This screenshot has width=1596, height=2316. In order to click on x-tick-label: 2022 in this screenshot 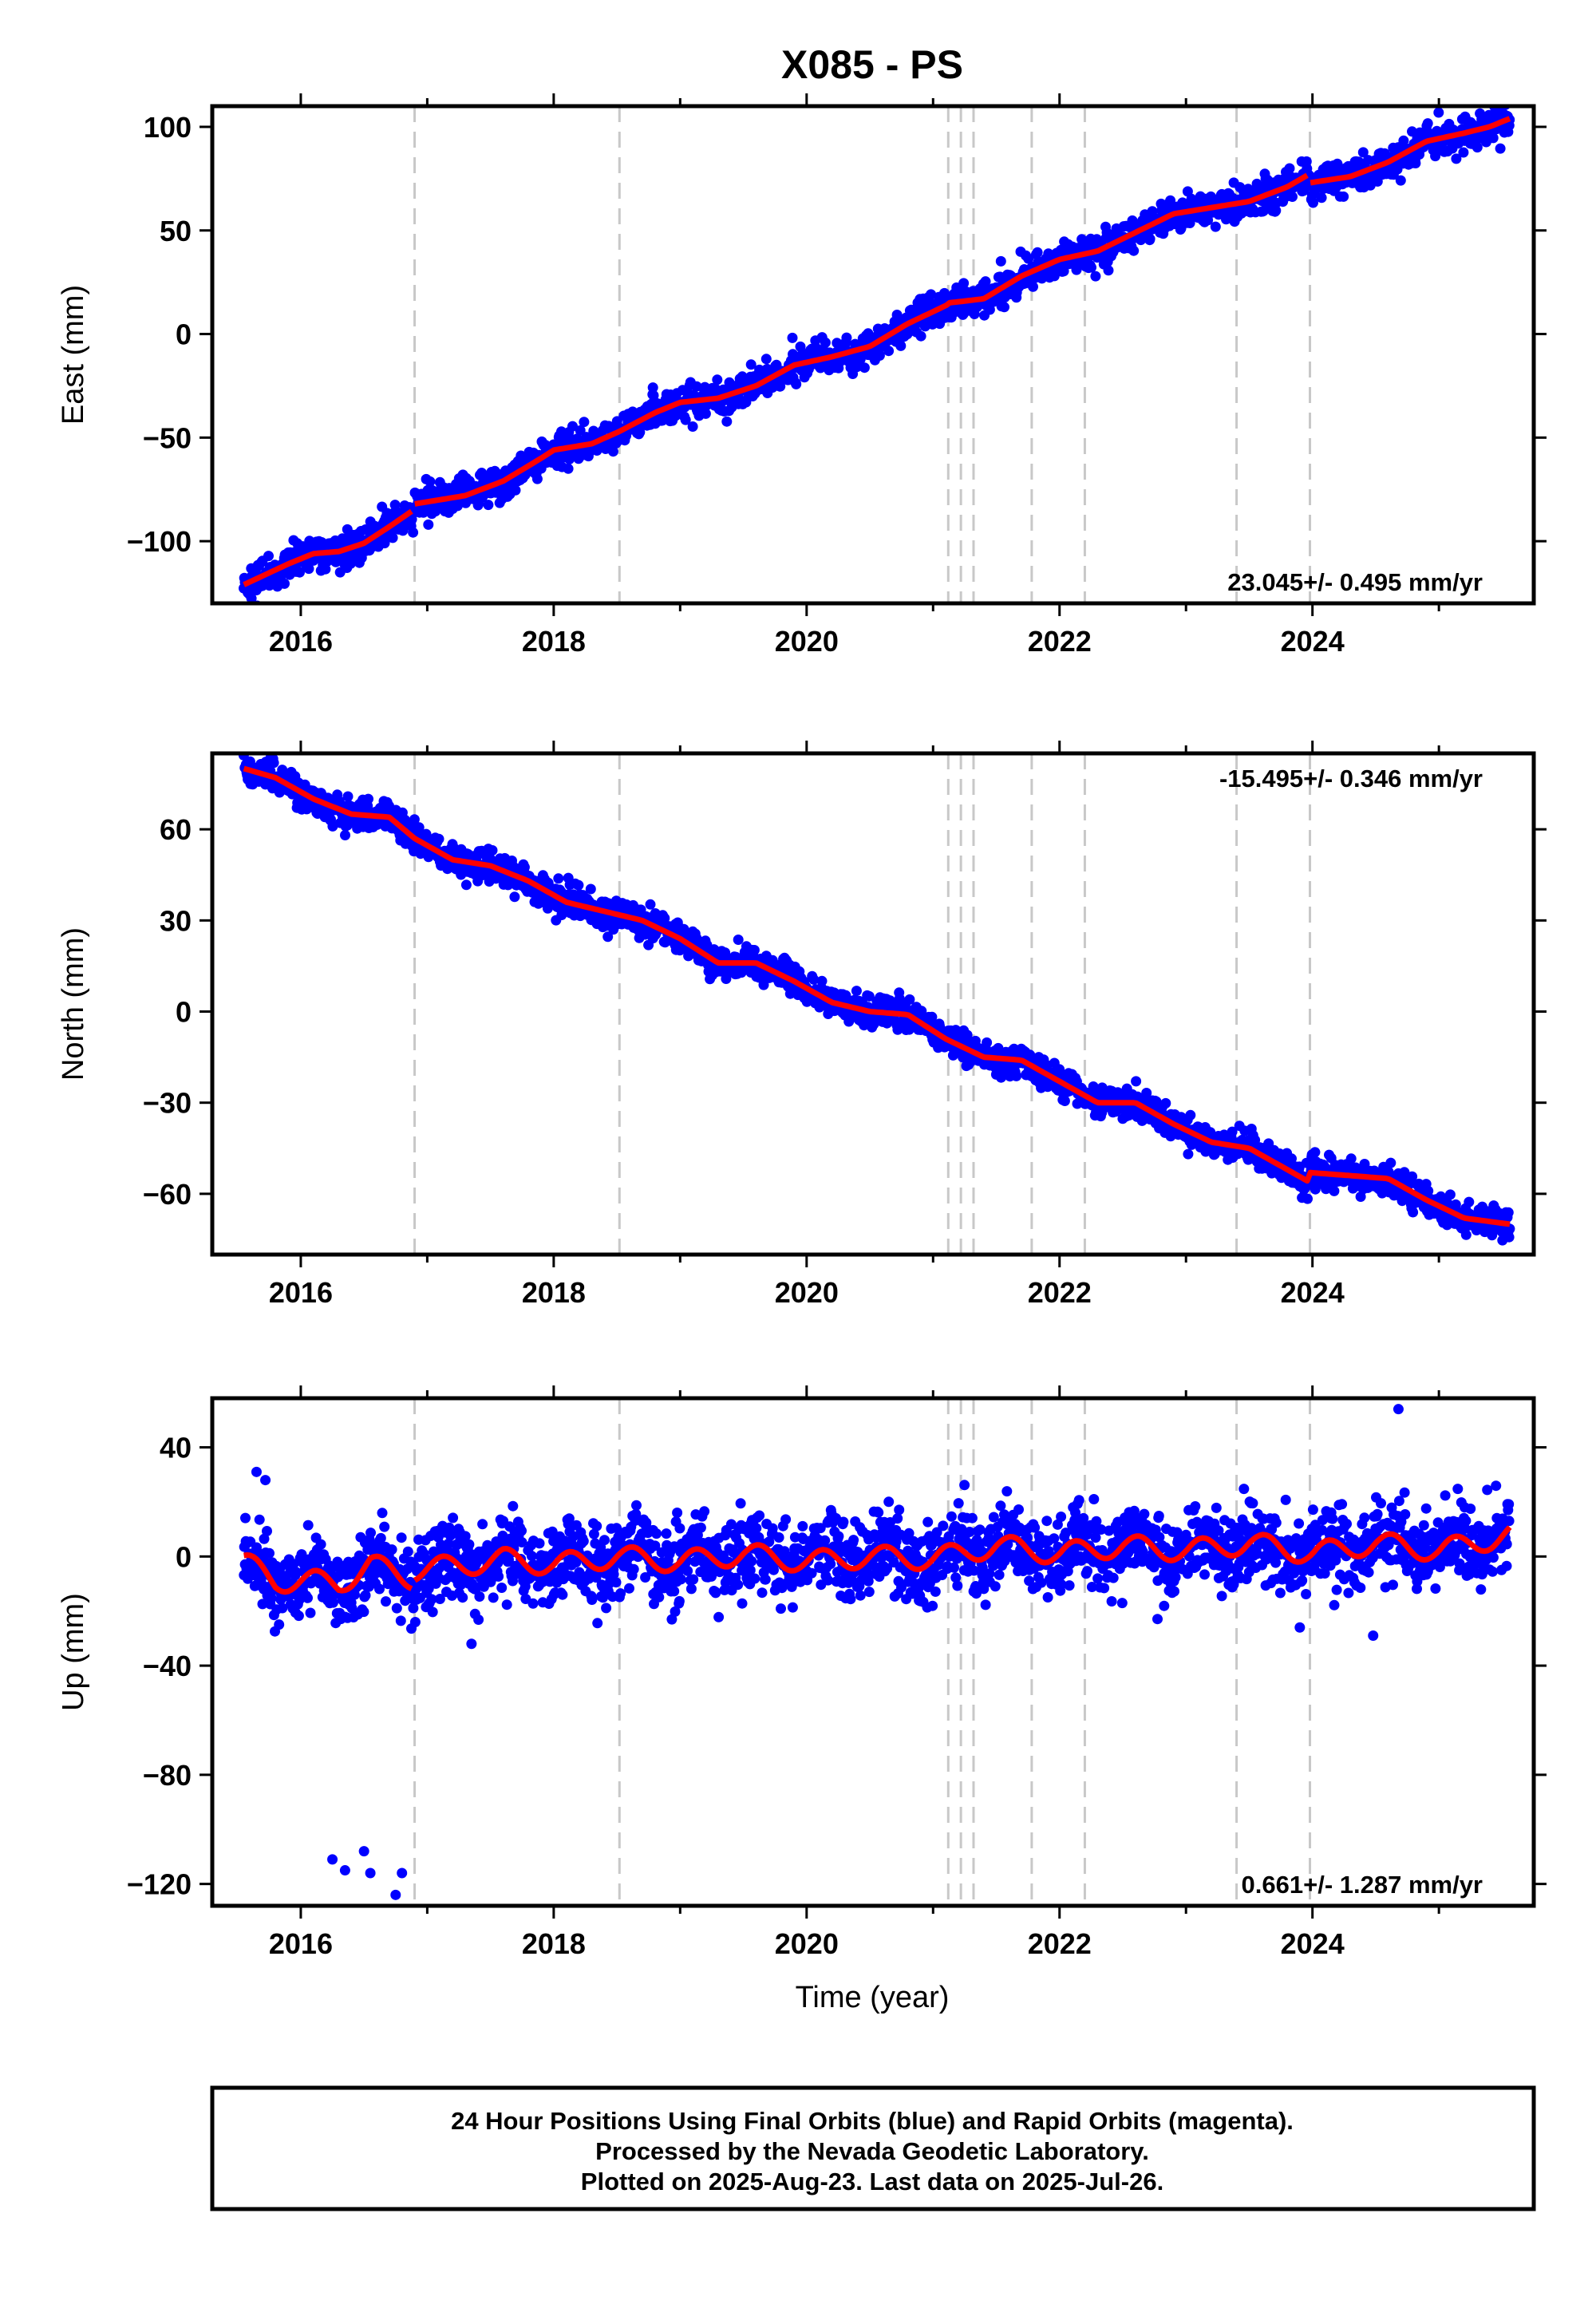, I will do `click(1060, 641)`.